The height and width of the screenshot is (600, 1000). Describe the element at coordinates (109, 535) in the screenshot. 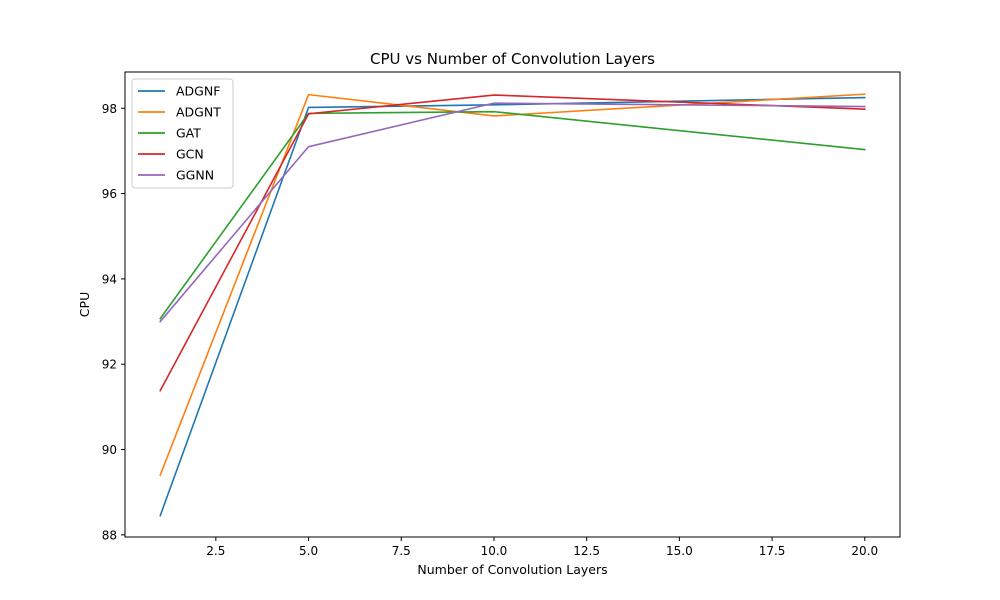

I see `y-tick-label: 88` at that location.